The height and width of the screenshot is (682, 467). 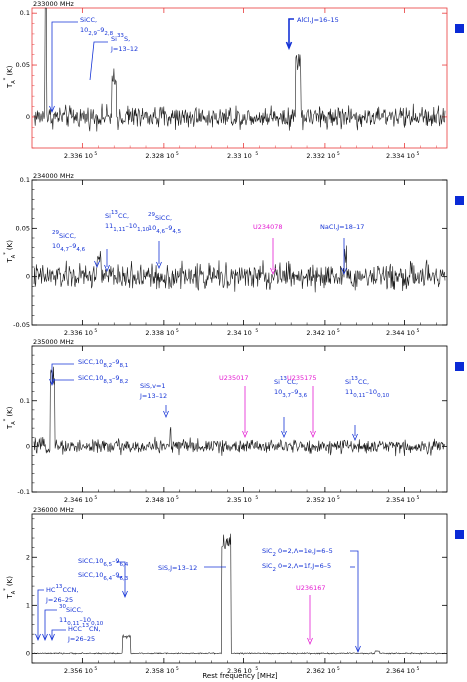 What do you see at coordinates (103, 576) in the screenshot?
I see `line-annotation: SiCC,106,4–96,3` at bounding box center [103, 576].